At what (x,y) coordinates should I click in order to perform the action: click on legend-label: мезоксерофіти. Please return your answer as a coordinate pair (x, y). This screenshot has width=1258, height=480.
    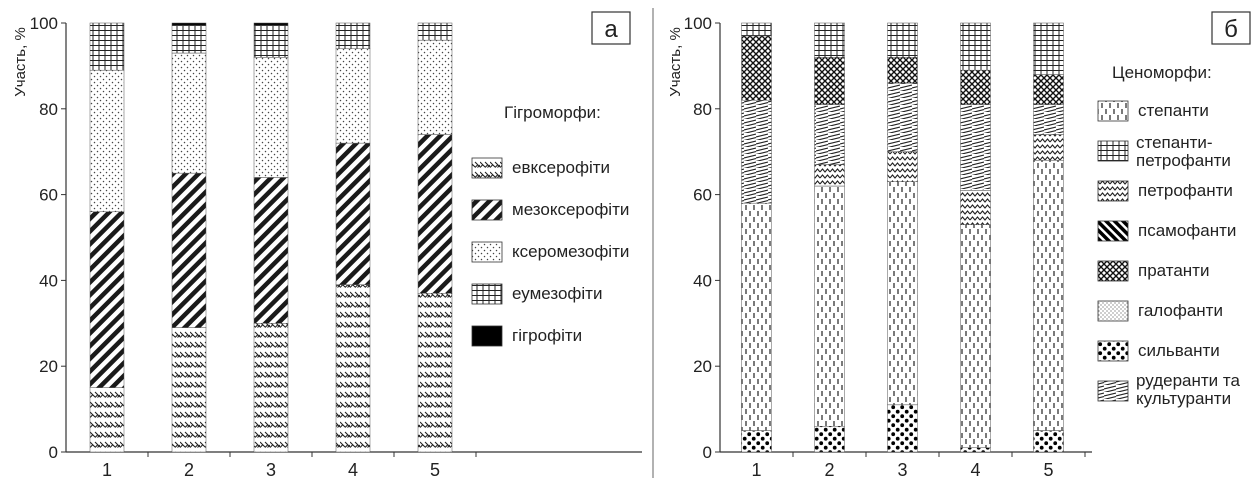
    Looking at the image, I should click on (570, 209).